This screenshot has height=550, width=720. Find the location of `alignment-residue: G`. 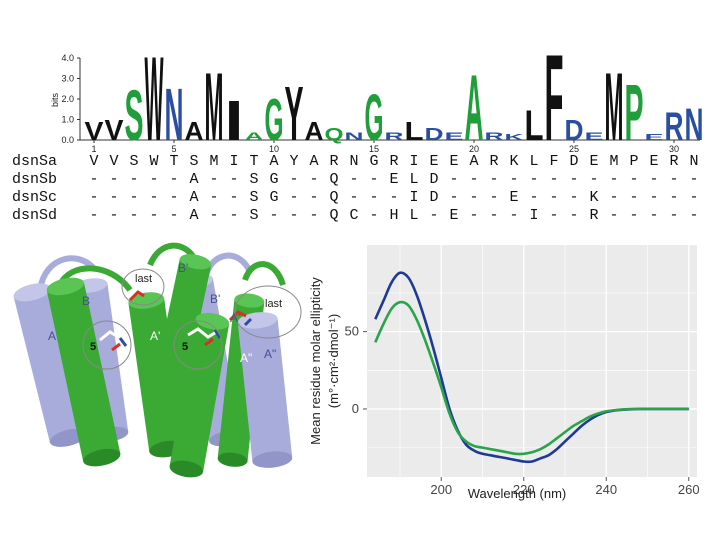

alignment-residue: G is located at coordinates (273, 197).